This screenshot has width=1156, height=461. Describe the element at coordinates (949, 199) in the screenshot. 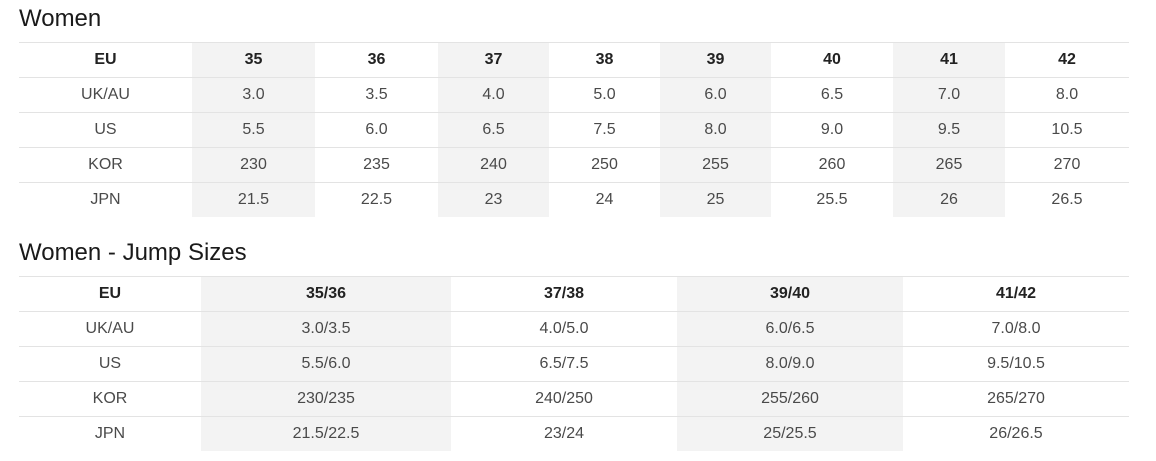

I see `size-cell: 26` at that location.